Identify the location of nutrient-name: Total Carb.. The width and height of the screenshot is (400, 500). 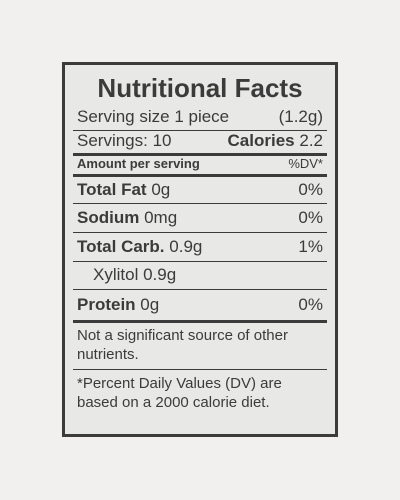
(121, 246).